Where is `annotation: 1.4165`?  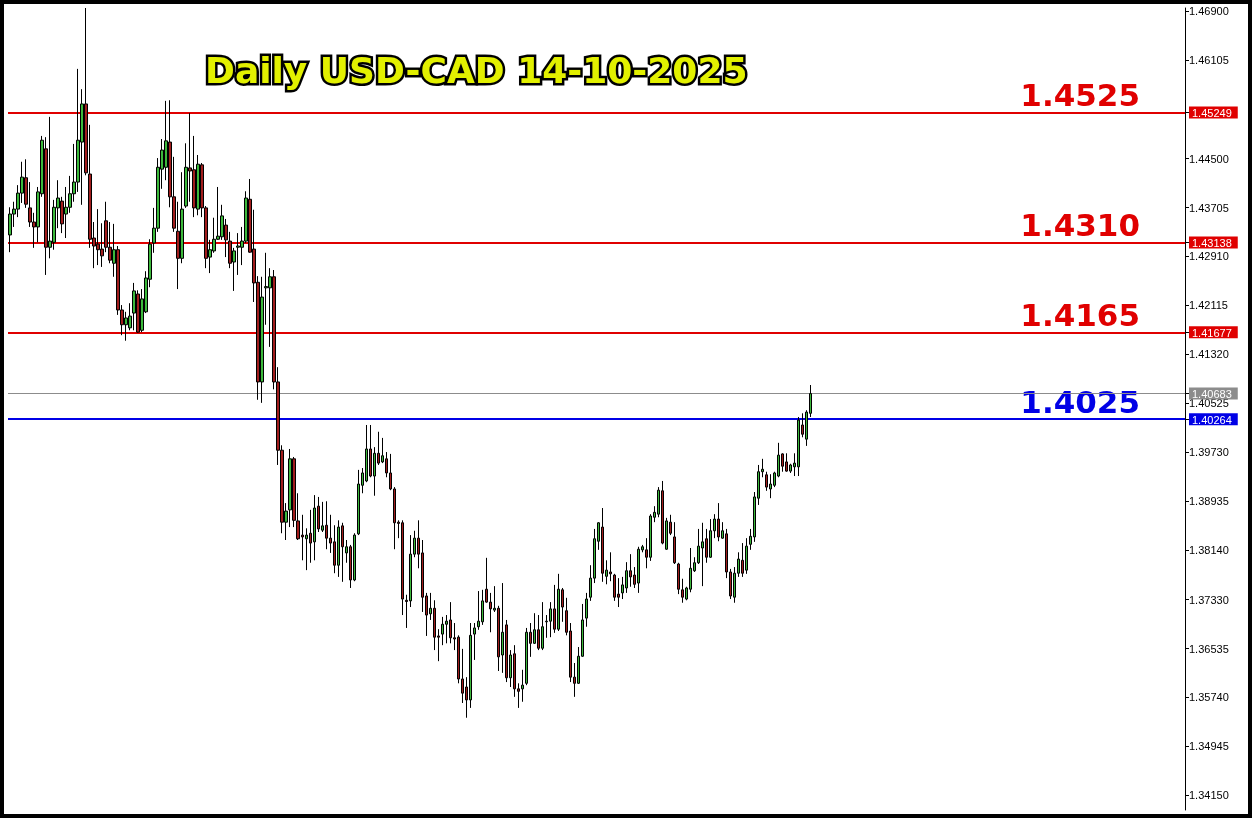
annotation: 1.4165 is located at coordinates (1080, 314).